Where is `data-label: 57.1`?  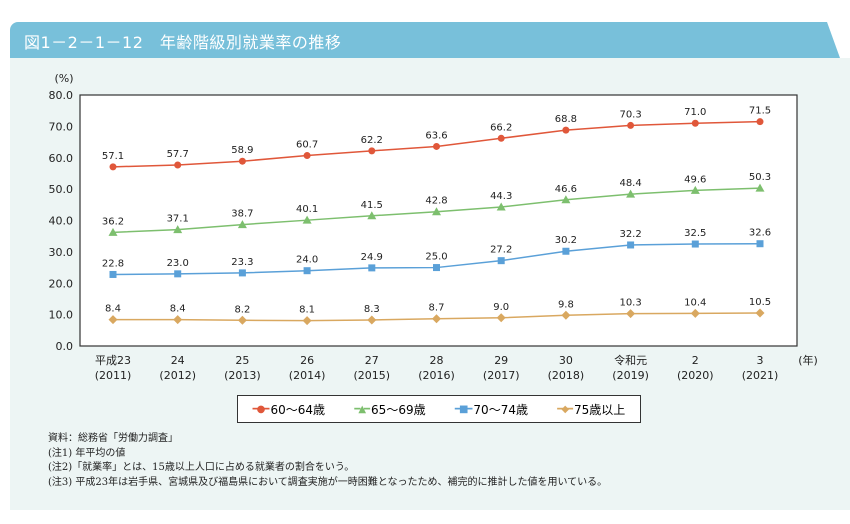
data-label: 57.1 is located at coordinates (113, 156).